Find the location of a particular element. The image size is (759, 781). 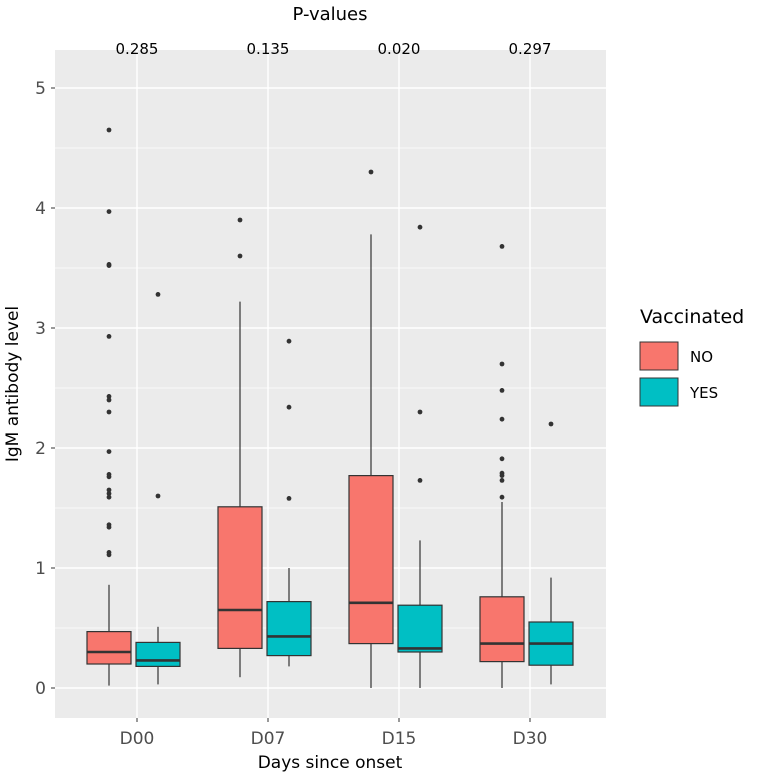

x-tick-label: D07 is located at coordinates (268, 739).